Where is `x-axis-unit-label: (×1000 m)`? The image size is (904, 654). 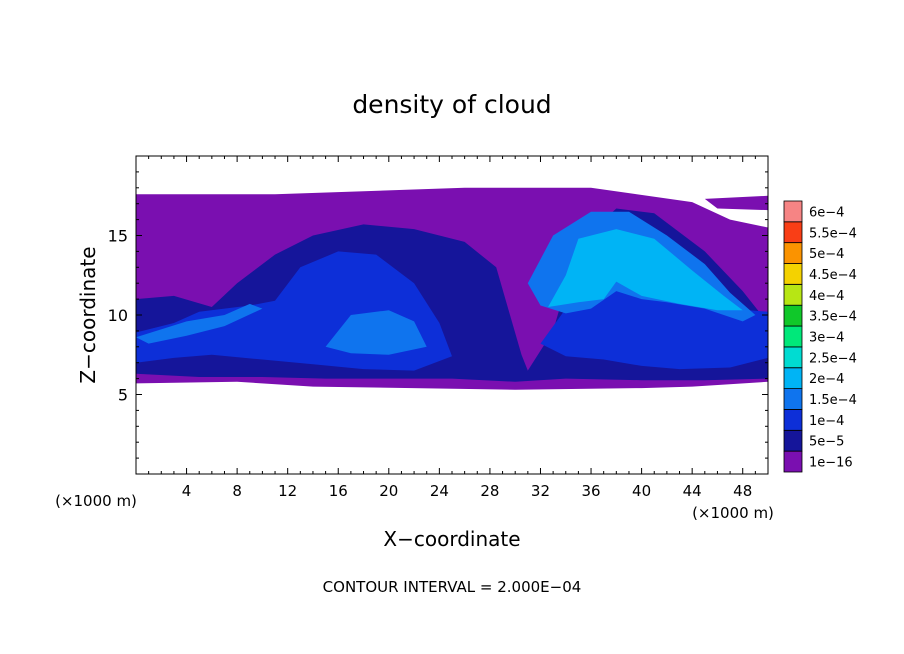 x-axis-unit-label: (×1000 m) is located at coordinates (733, 513).